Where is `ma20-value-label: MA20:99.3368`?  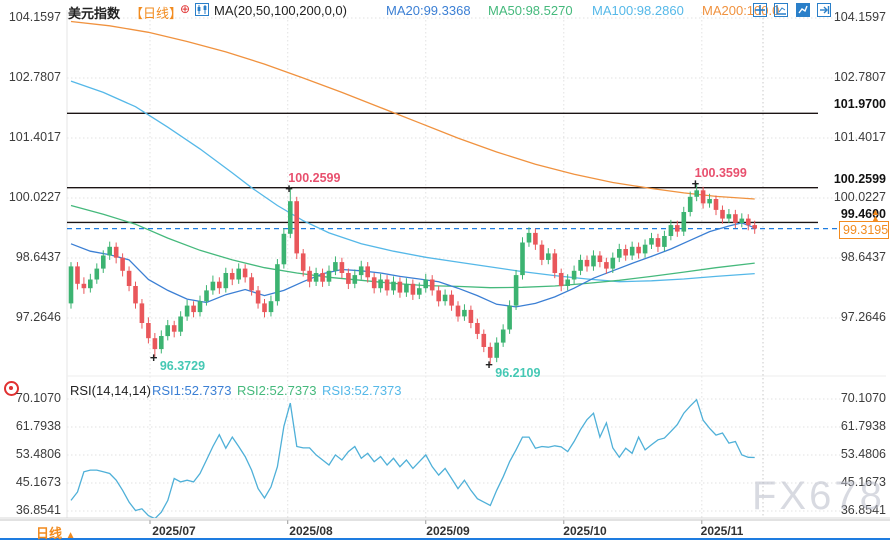 ma20-value-label: MA20:99.3368 is located at coordinates (428, 10).